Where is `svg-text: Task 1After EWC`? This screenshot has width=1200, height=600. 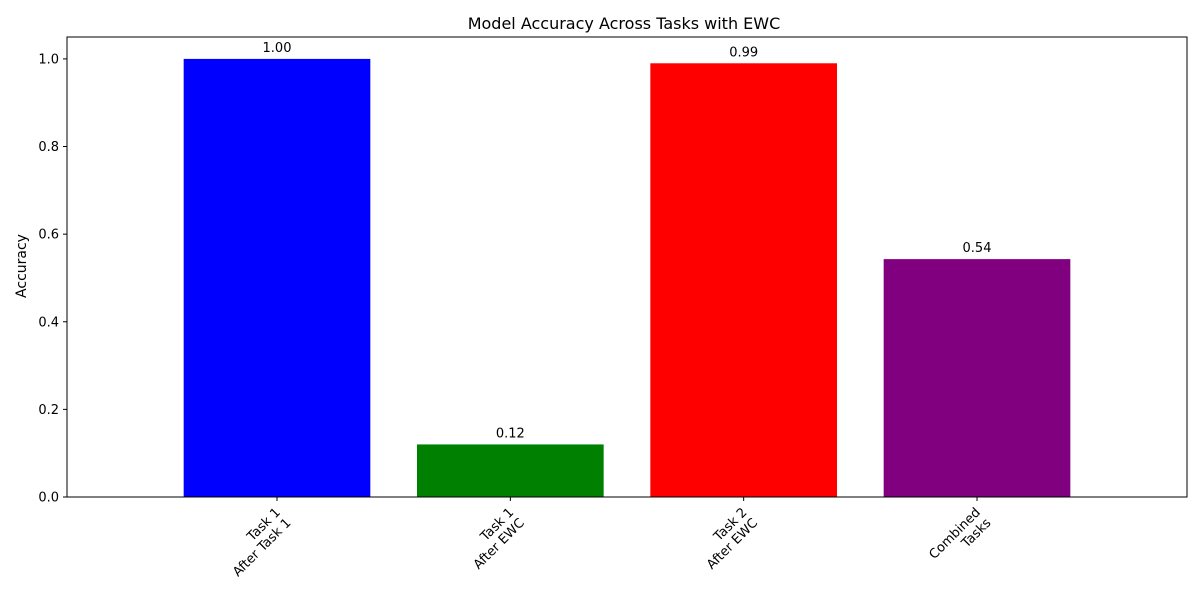
svg-text: Task 1After EWC is located at coordinates (493, 538).